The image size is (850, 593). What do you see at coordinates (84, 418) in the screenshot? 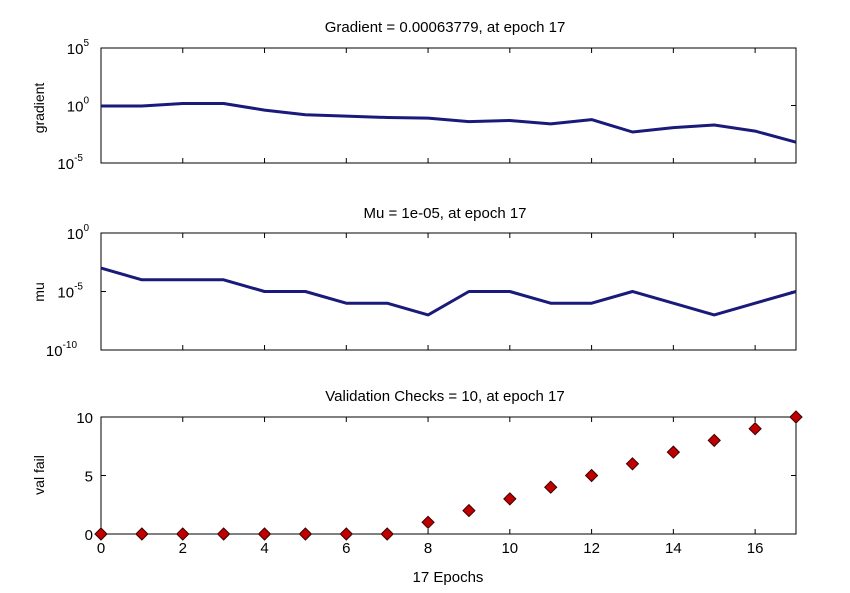
I see `y-tick-label: 10` at bounding box center [84, 418].